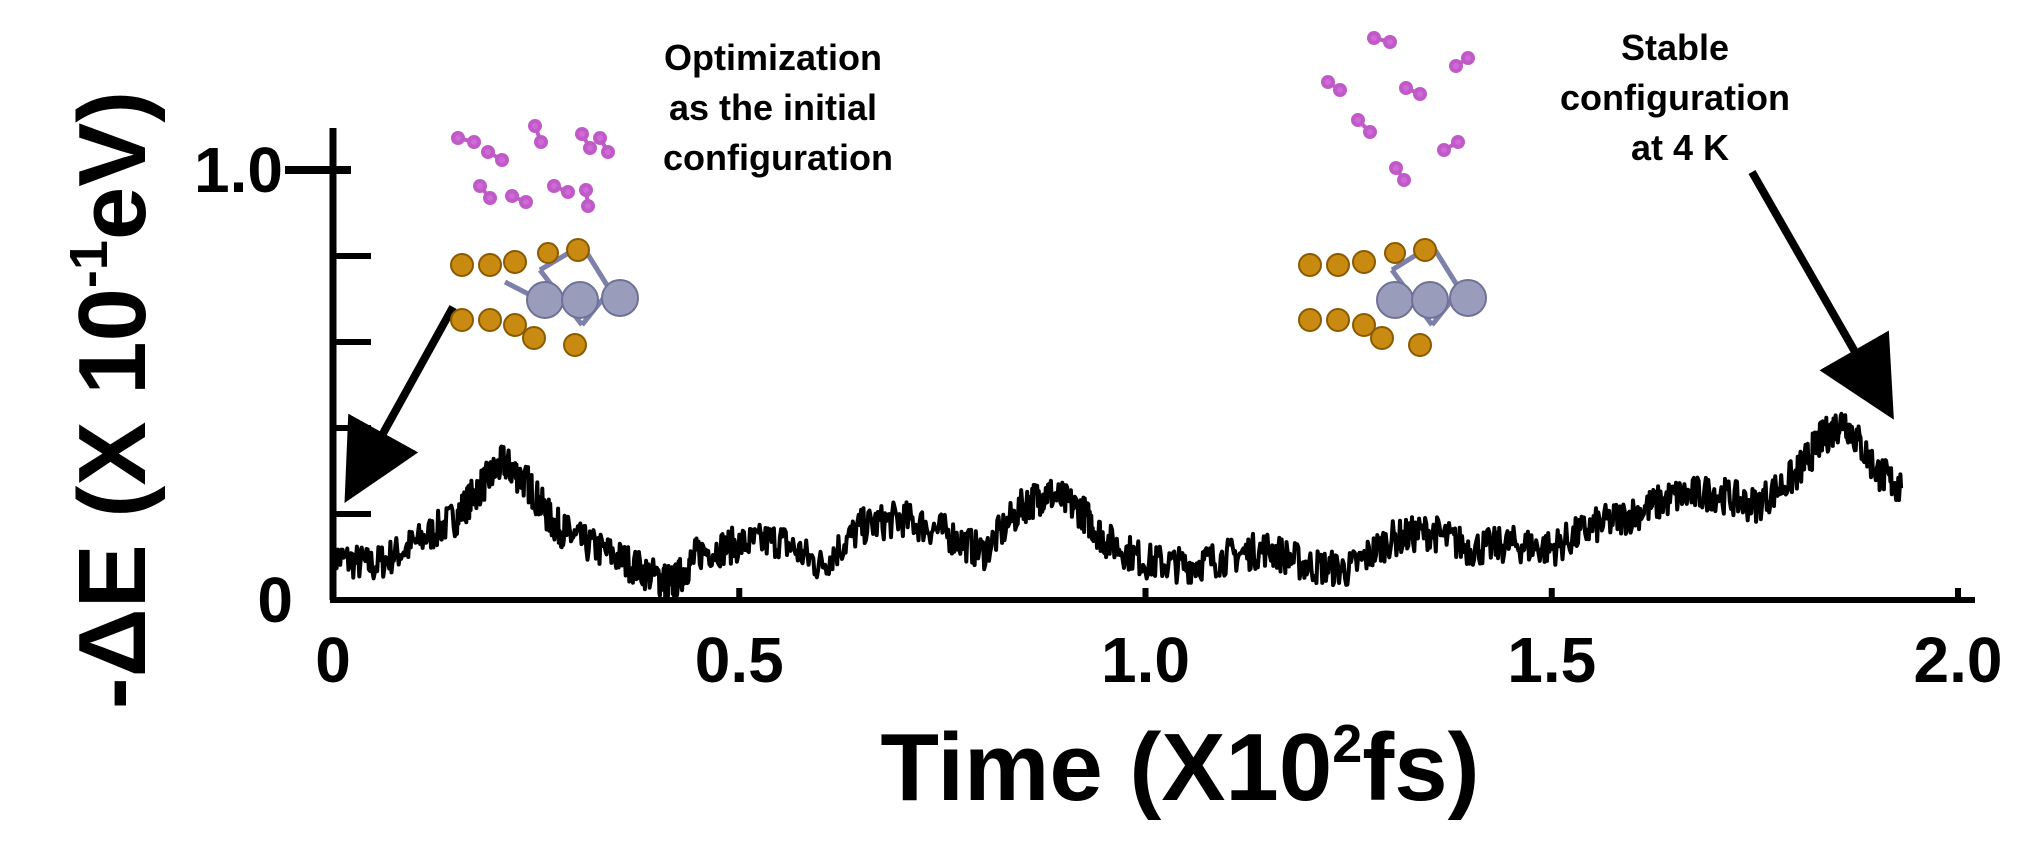  Describe the element at coordinates (282, 385) in the screenshot. I see `y-ticks: 01.0` at that location.